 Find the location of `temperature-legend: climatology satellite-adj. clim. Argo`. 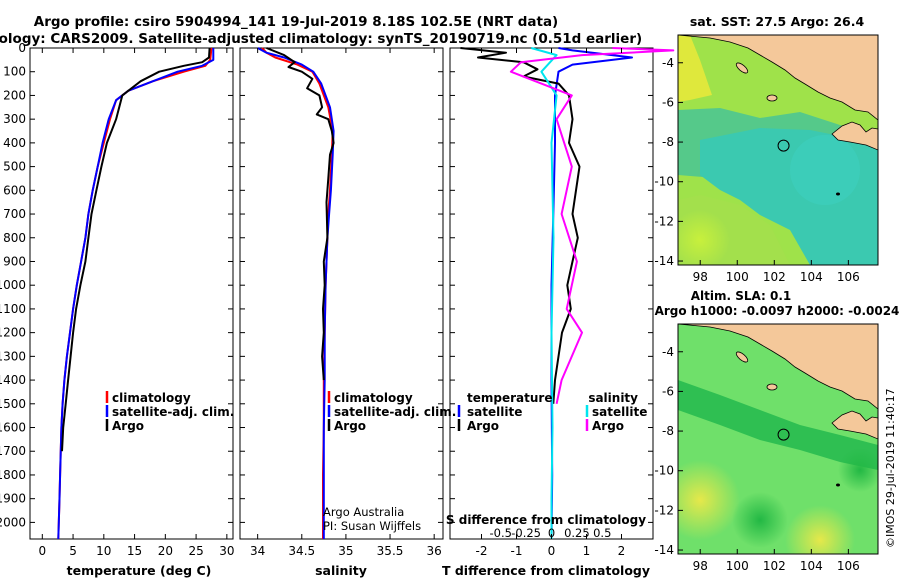

temperature-legend: climatology satellite-adj. clim. Argo is located at coordinates (169, 412).